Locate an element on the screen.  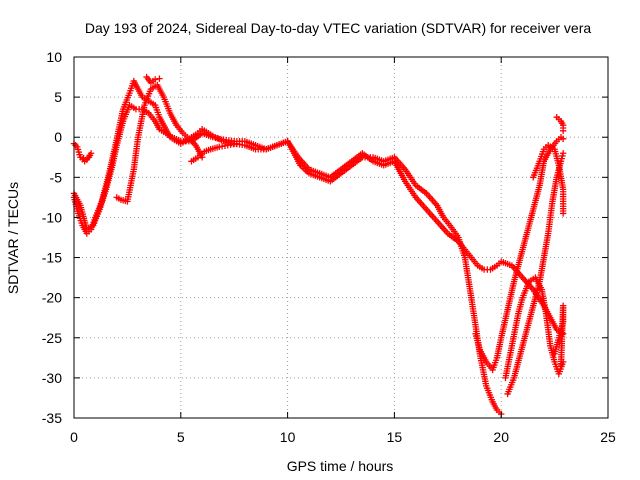
y-axis-title: SDTVAR / TECUs is located at coordinates (13, 238).